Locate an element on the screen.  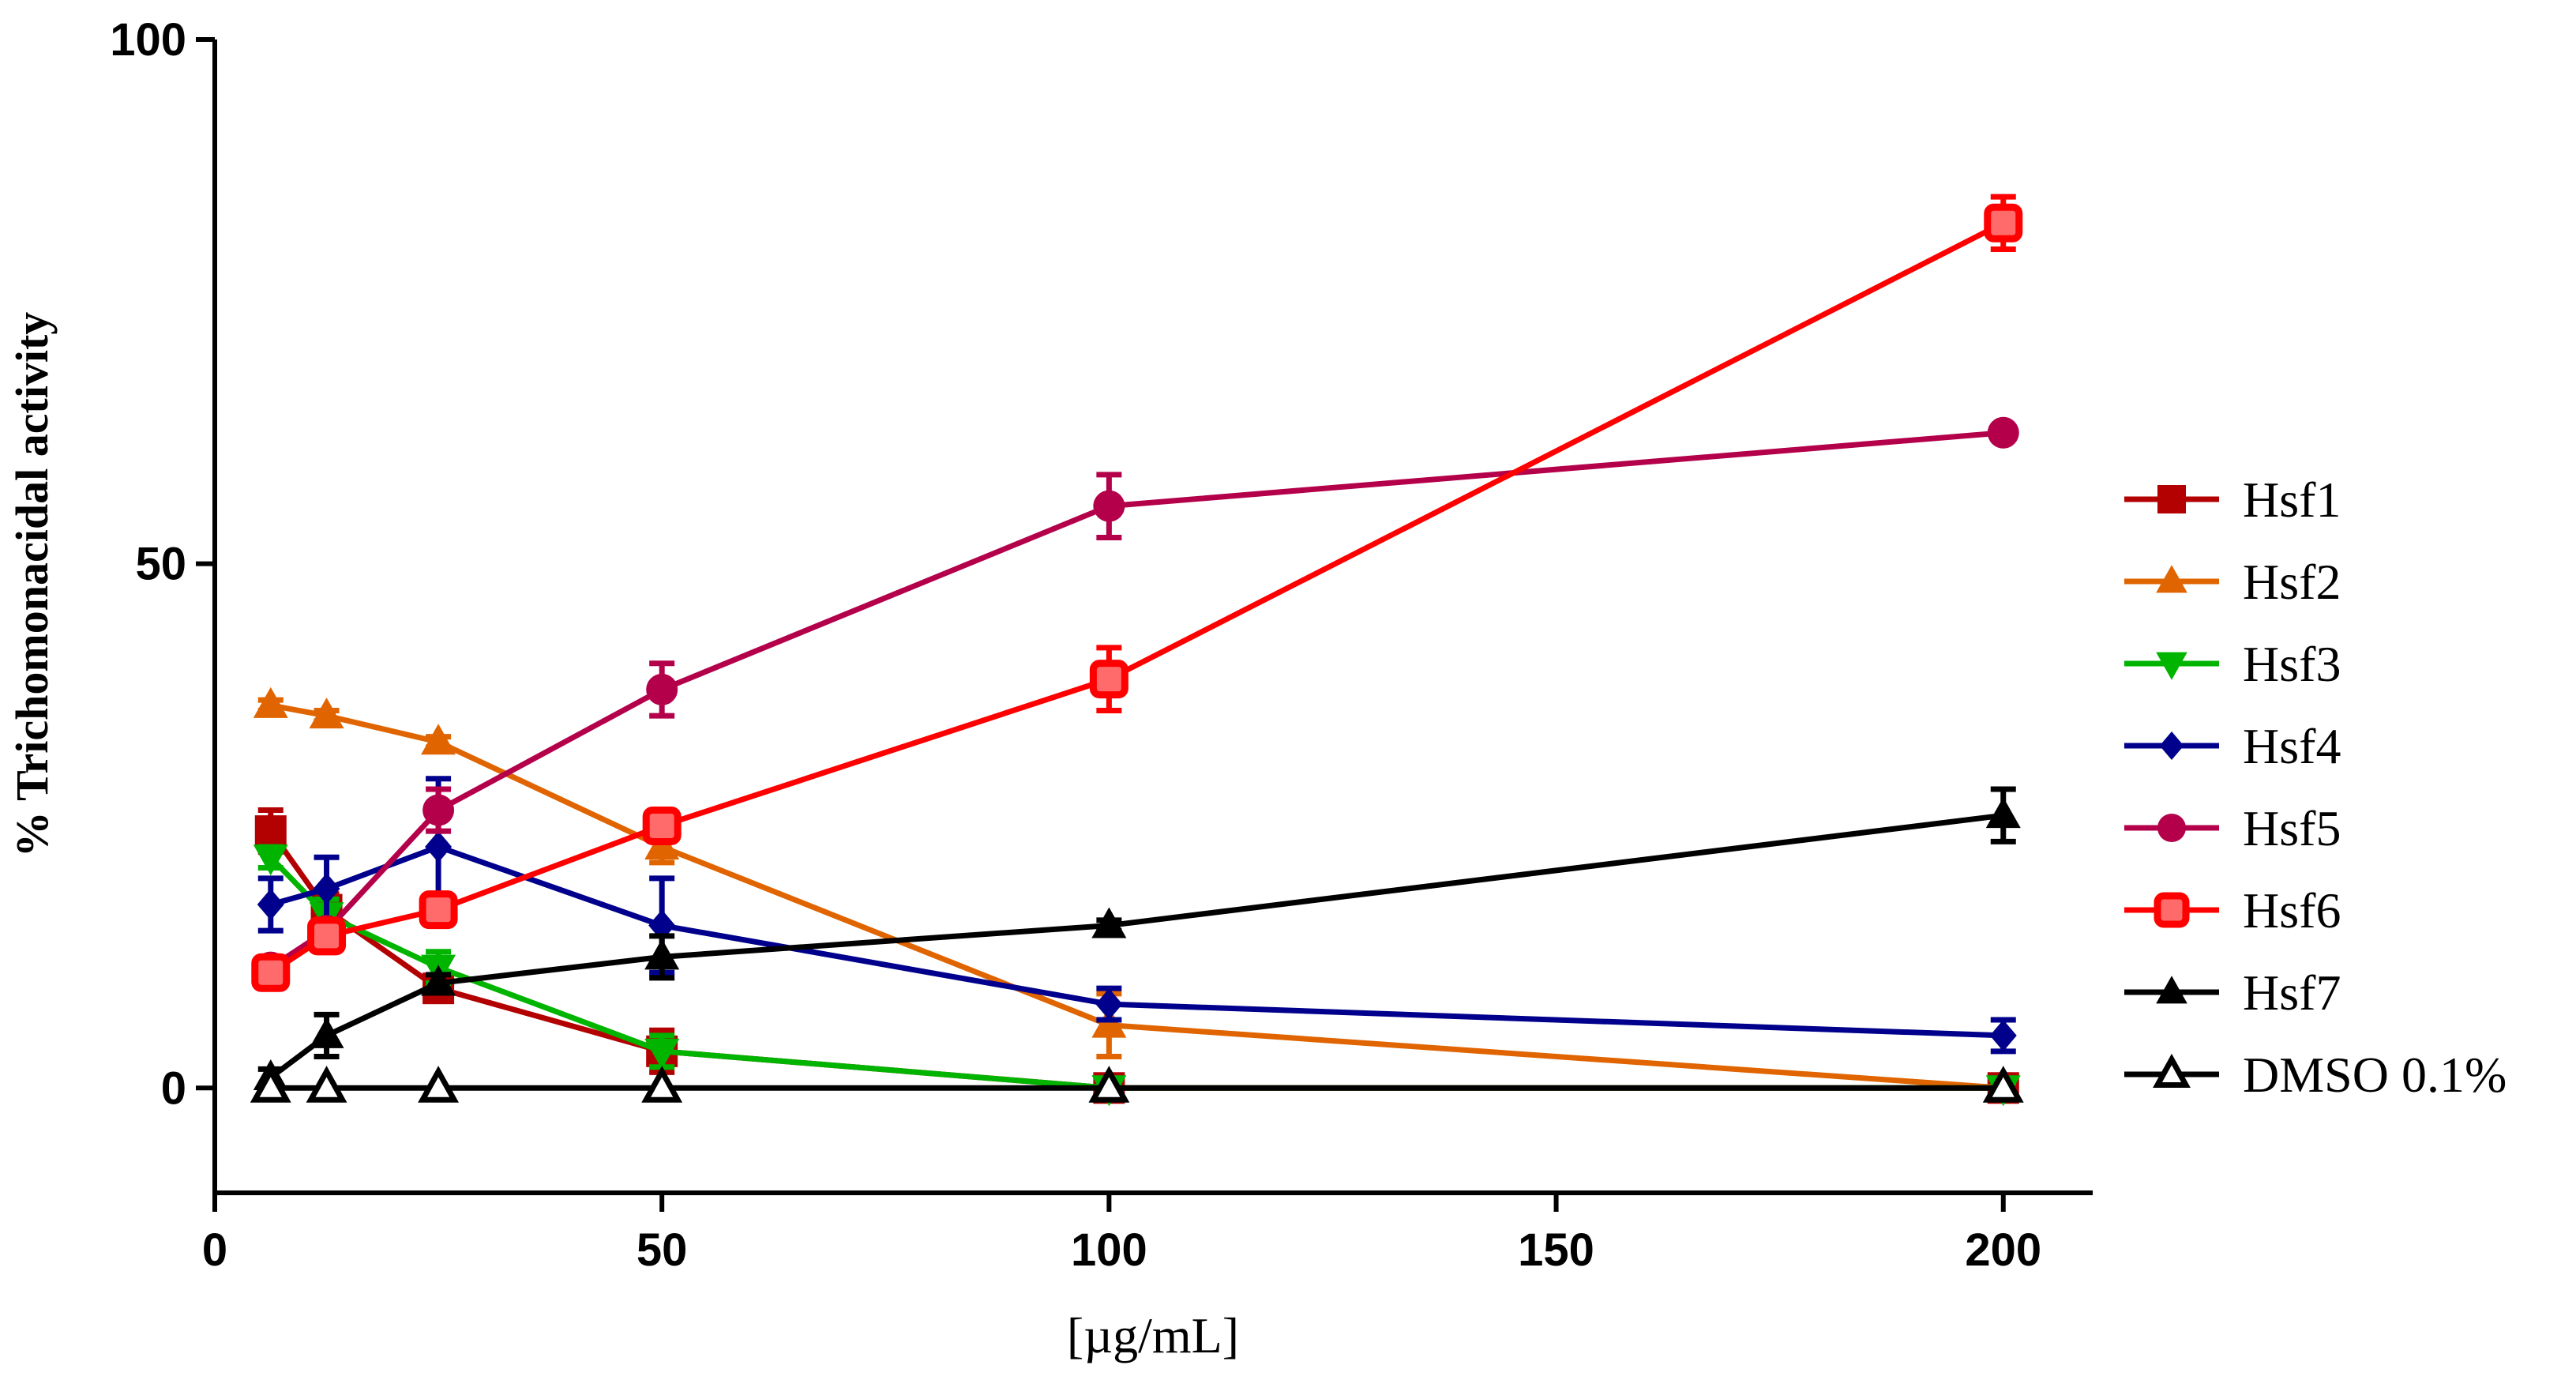
legend-label: Hsf4 is located at coordinates (2292, 746).